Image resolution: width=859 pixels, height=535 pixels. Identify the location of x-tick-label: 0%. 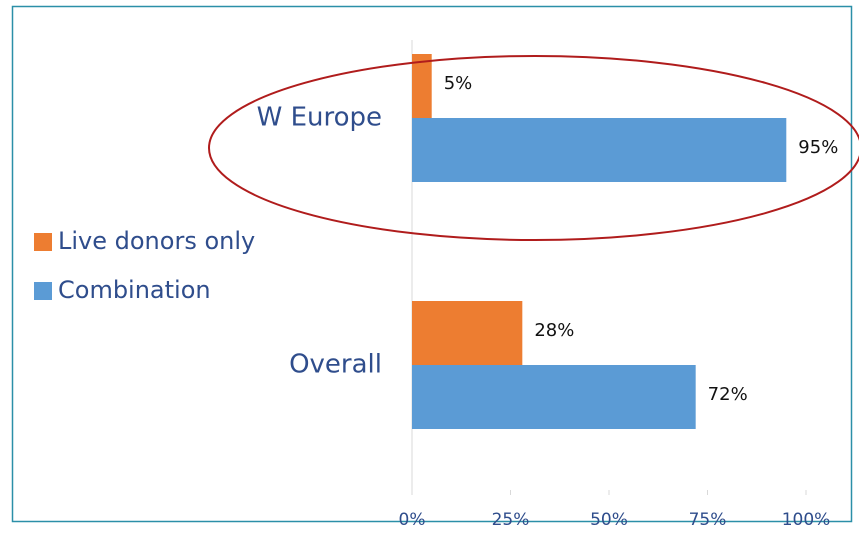
(412, 520).